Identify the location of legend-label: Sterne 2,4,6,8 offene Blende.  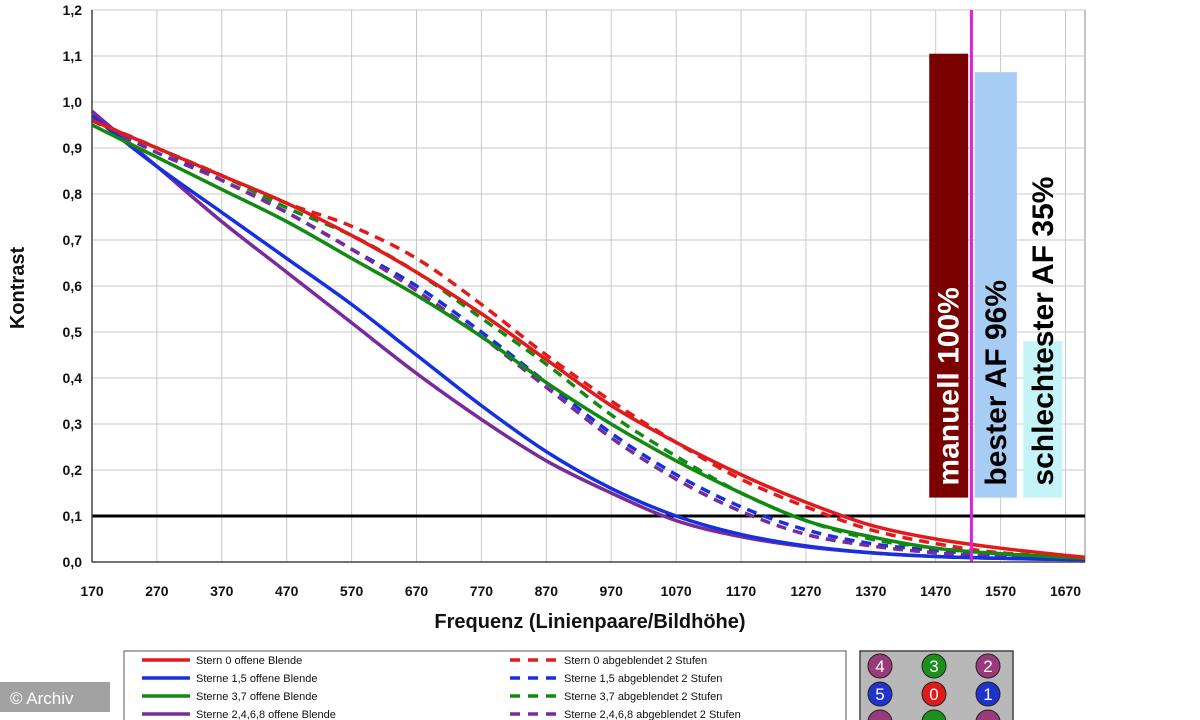
(266, 714).